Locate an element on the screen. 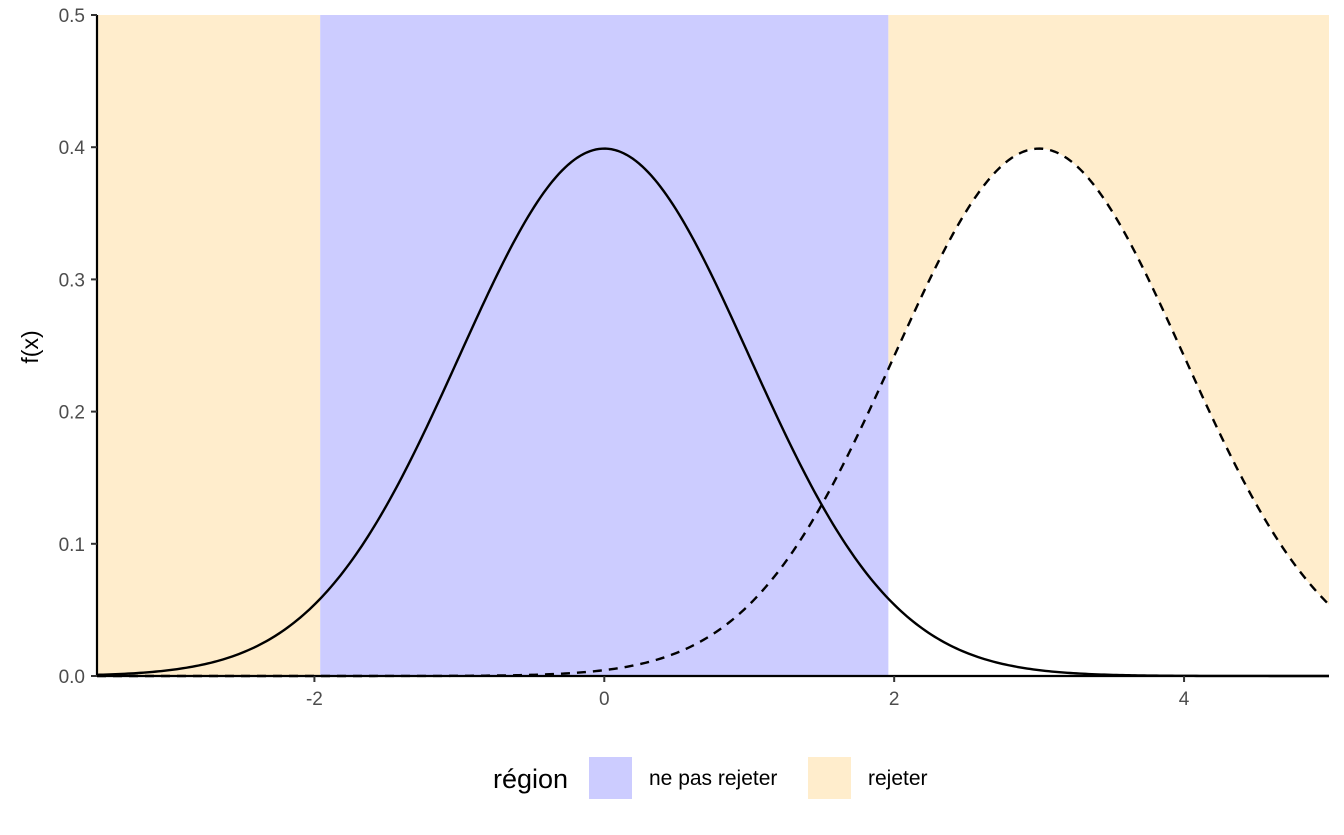  legend-title: région is located at coordinates (530, 779).